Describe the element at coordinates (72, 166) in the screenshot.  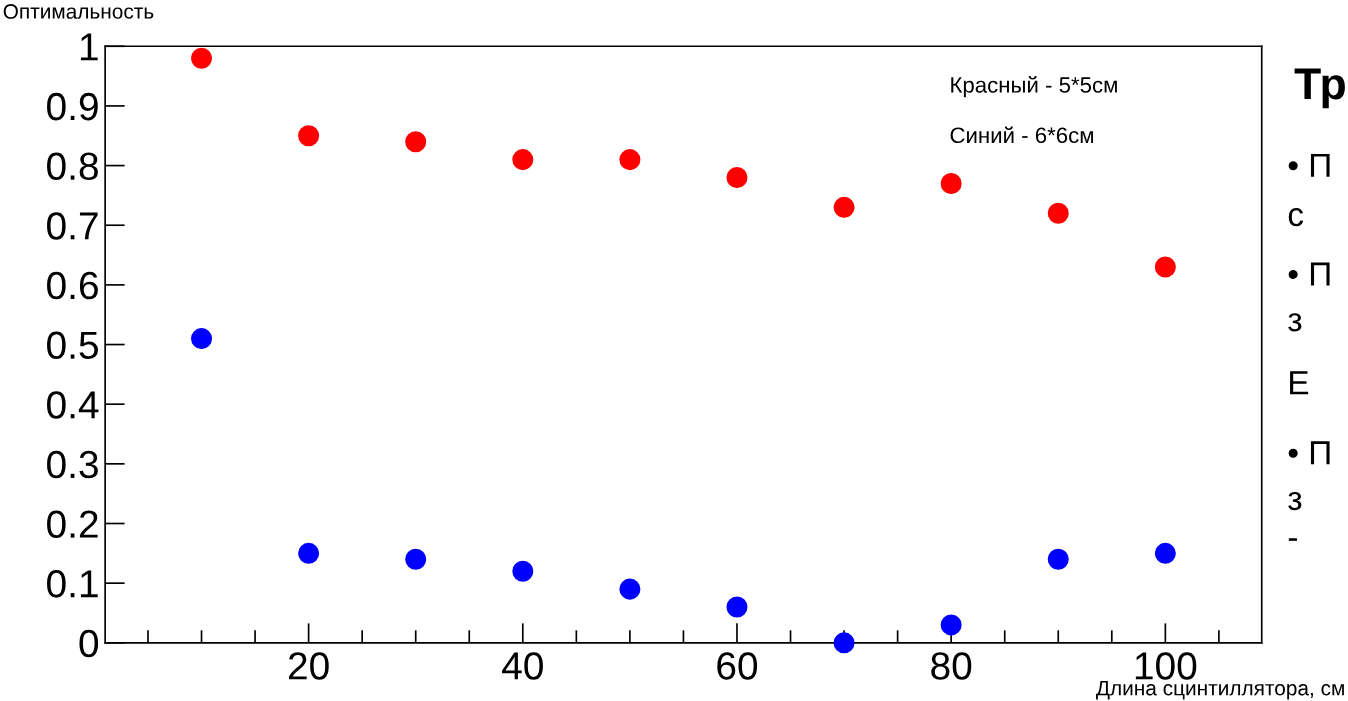
I see `y-tick-label: 0.8` at that location.